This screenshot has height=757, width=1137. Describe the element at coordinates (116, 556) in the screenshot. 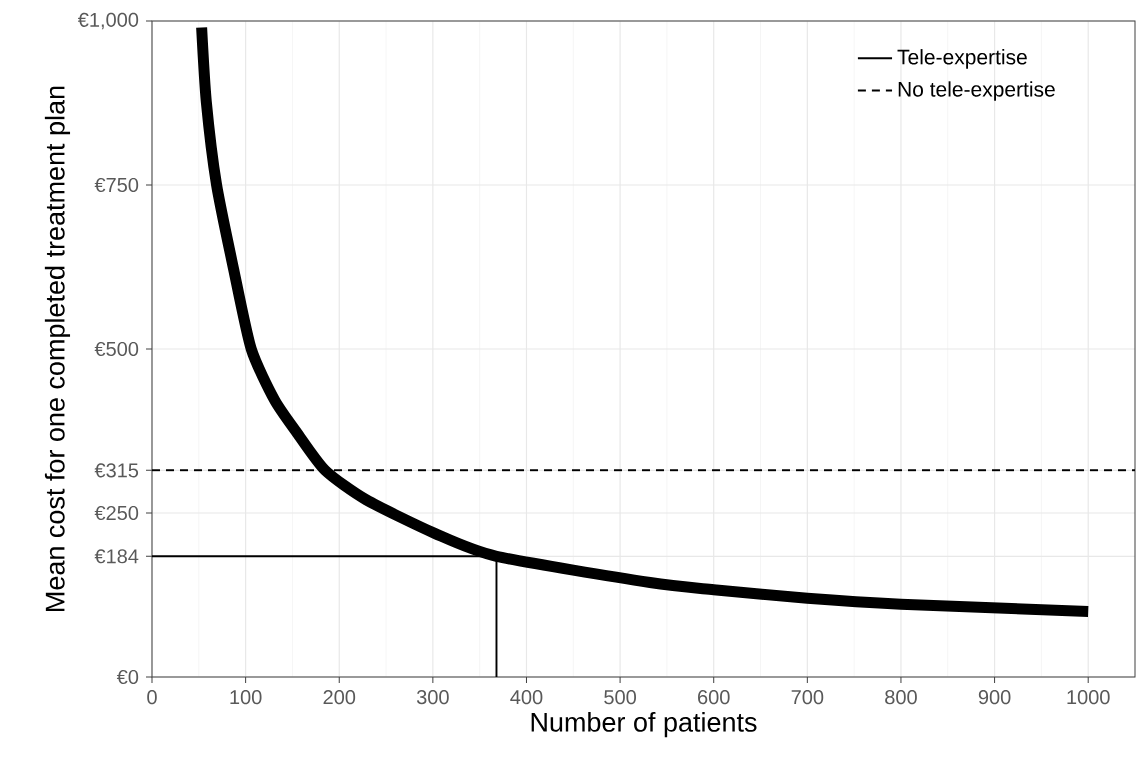

I see `y-tick-label: €184` at that location.